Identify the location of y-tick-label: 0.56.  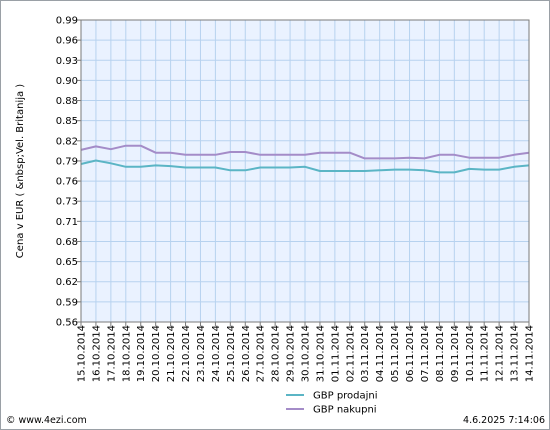
(67, 323).